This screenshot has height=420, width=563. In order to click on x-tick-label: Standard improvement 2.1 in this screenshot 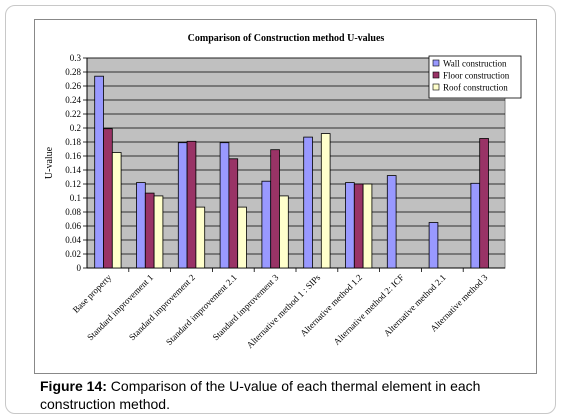, I will do `click(201, 309)`.